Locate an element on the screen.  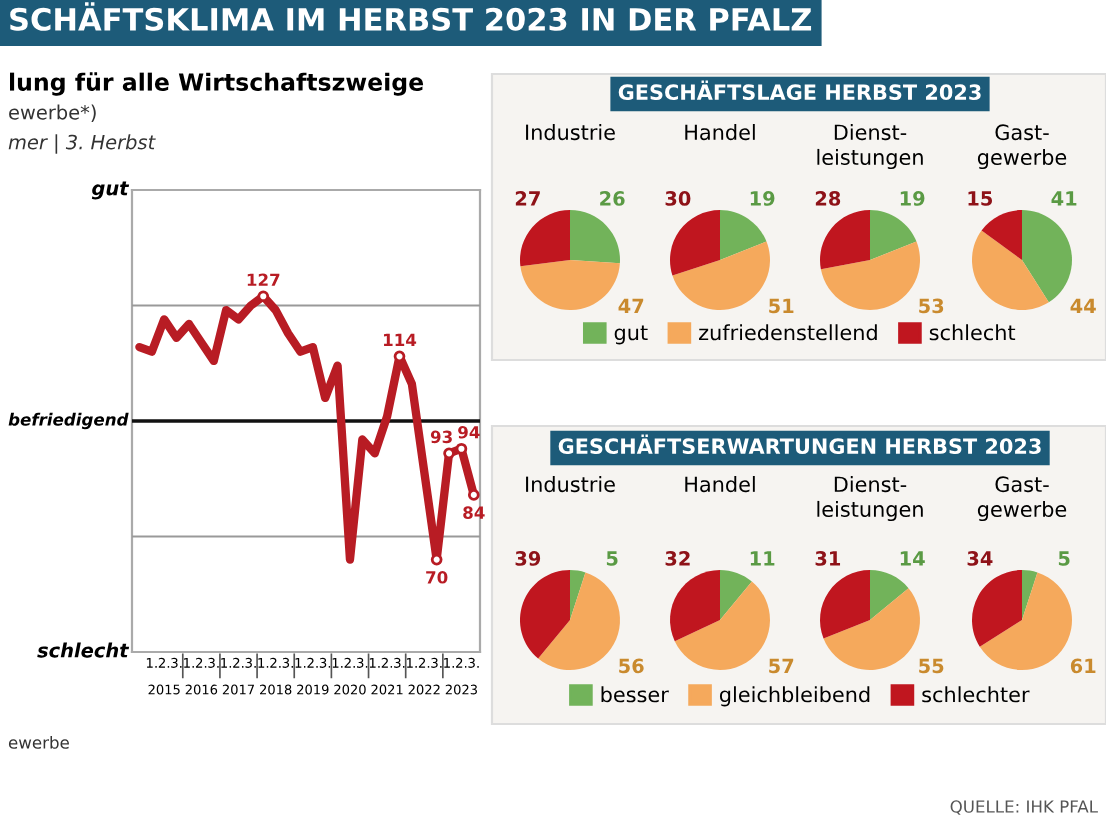
chart-subtitle: GESCHÄFTSLAGE HERBST 2023 is located at coordinates (799, 90).